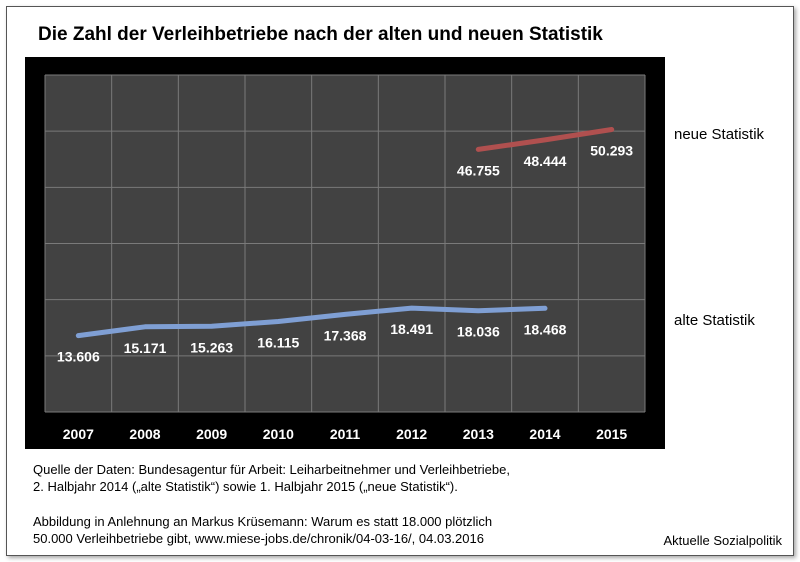 This screenshot has width=800, height=562. What do you see at coordinates (78, 434) in the screenshot?
I see `x-tick-label: 2007` at bounding box center [78, 434].